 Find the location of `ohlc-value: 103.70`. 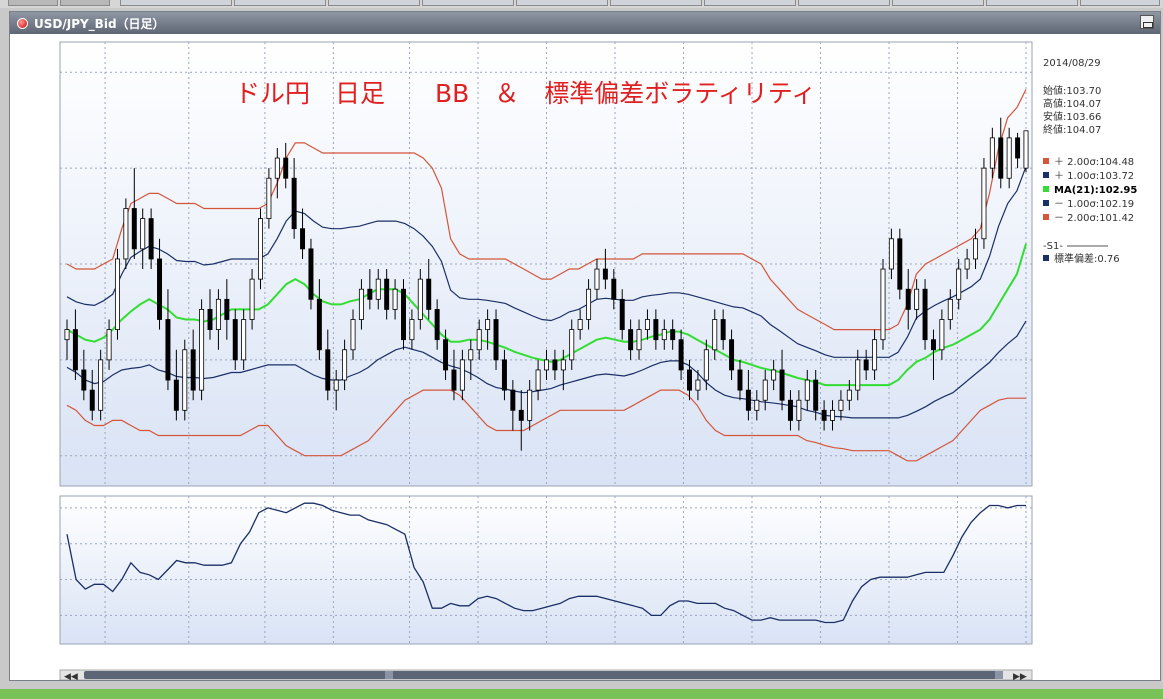

ohlc-value: 103.70 is located at coordinates (1083, 91).